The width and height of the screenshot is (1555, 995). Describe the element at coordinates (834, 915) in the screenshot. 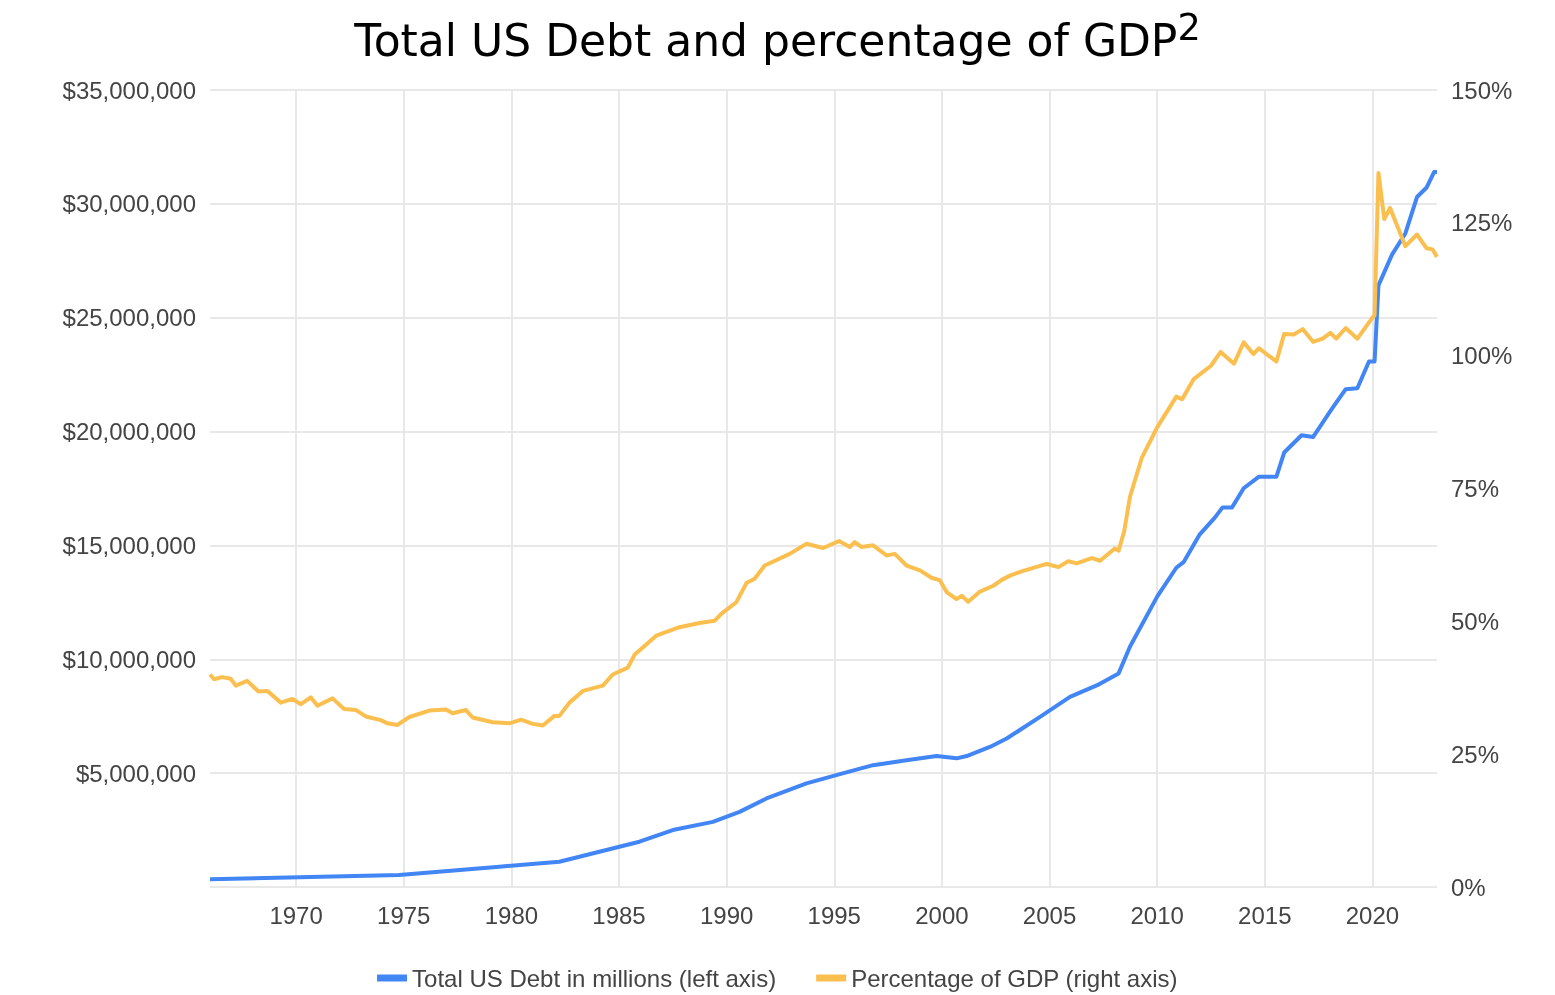

I see `x-tick-label: 1995` at that location.